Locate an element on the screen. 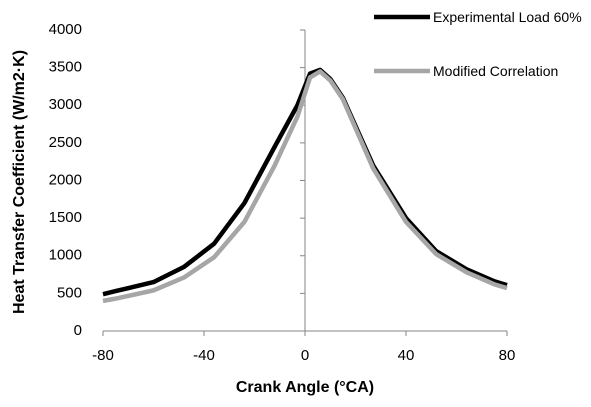 Image resolution: width=591 pixels, height=407 pixels. y-tick-label: 3000 is located at coordinates (65, 104).